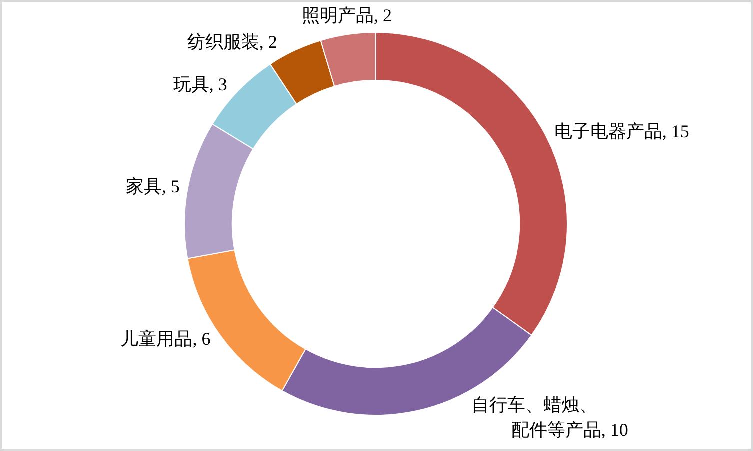  What do you see at coordinates (614, 430) in the screenshot?
I see `data-label: , 10` at bounding box center [614, 430].